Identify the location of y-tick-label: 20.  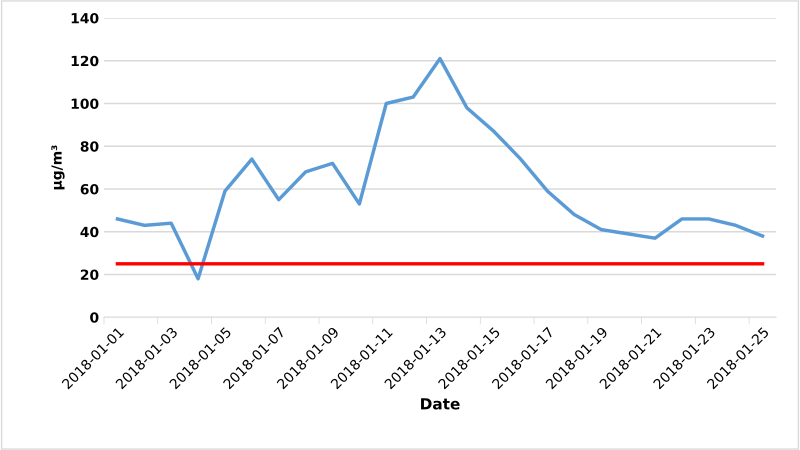
(89, 274).